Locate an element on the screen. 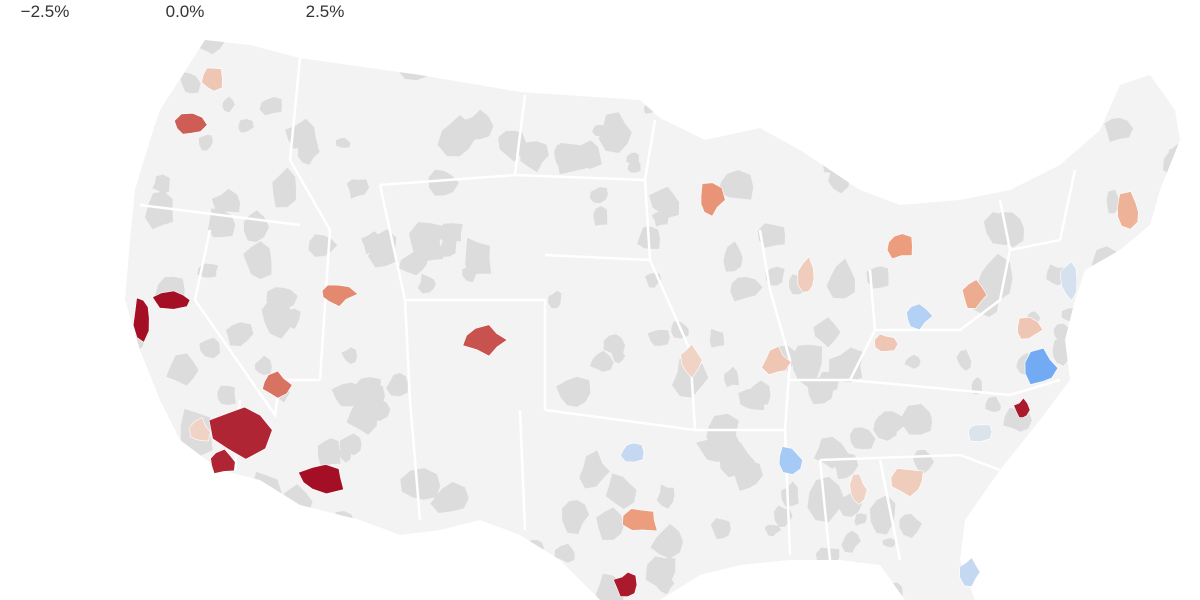 The width and height of the screenshot is (1200, 600). legend-label: 2.5% is located at coordinates (325, 11).